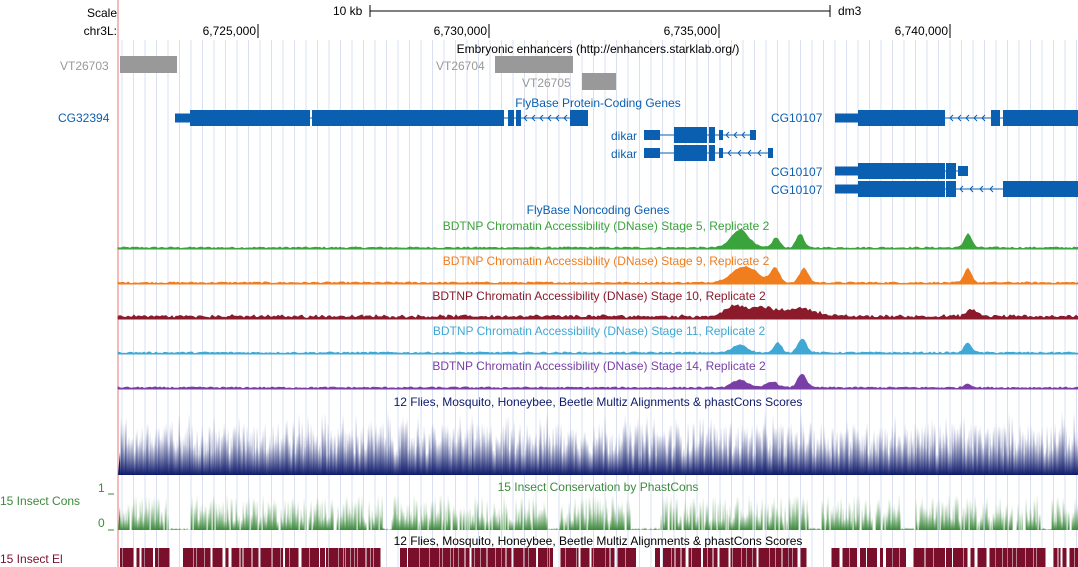  Describe the element at coordinates (598, 210) in the screenshot. I see `noncoding-track-title: FlyBase Noncoding Genes` at that location.